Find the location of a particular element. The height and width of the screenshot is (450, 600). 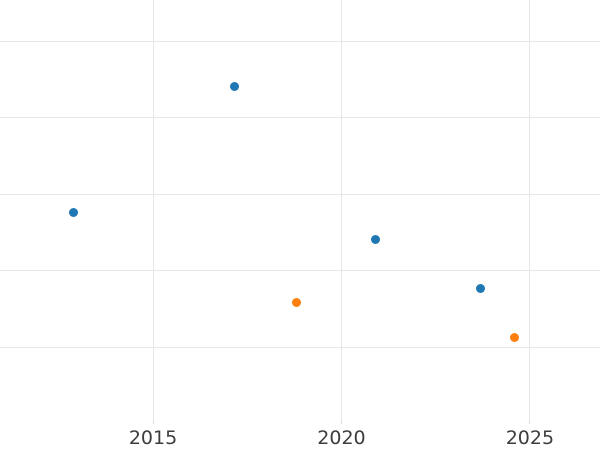

x-axis-tick-label: 2020 is located at coordinates (341, 438).